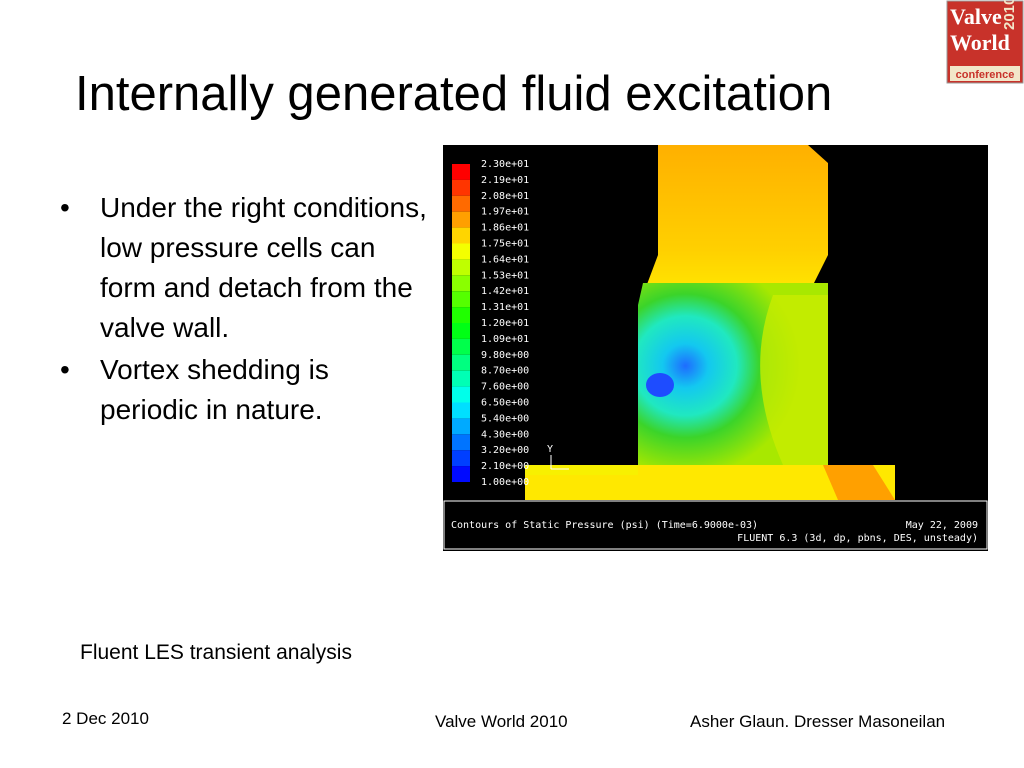 Image resolution: width=1024 pixels, height=768 pixels. Describe the element at coordinates (505, 466) in the screenshot. I see `legend-label: 2.10e+00` at that location.